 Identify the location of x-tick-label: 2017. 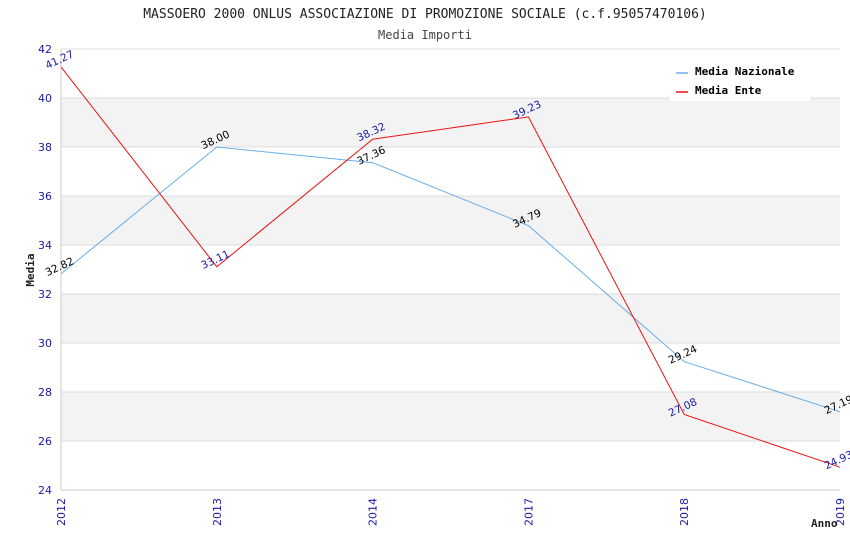
(528, 512).